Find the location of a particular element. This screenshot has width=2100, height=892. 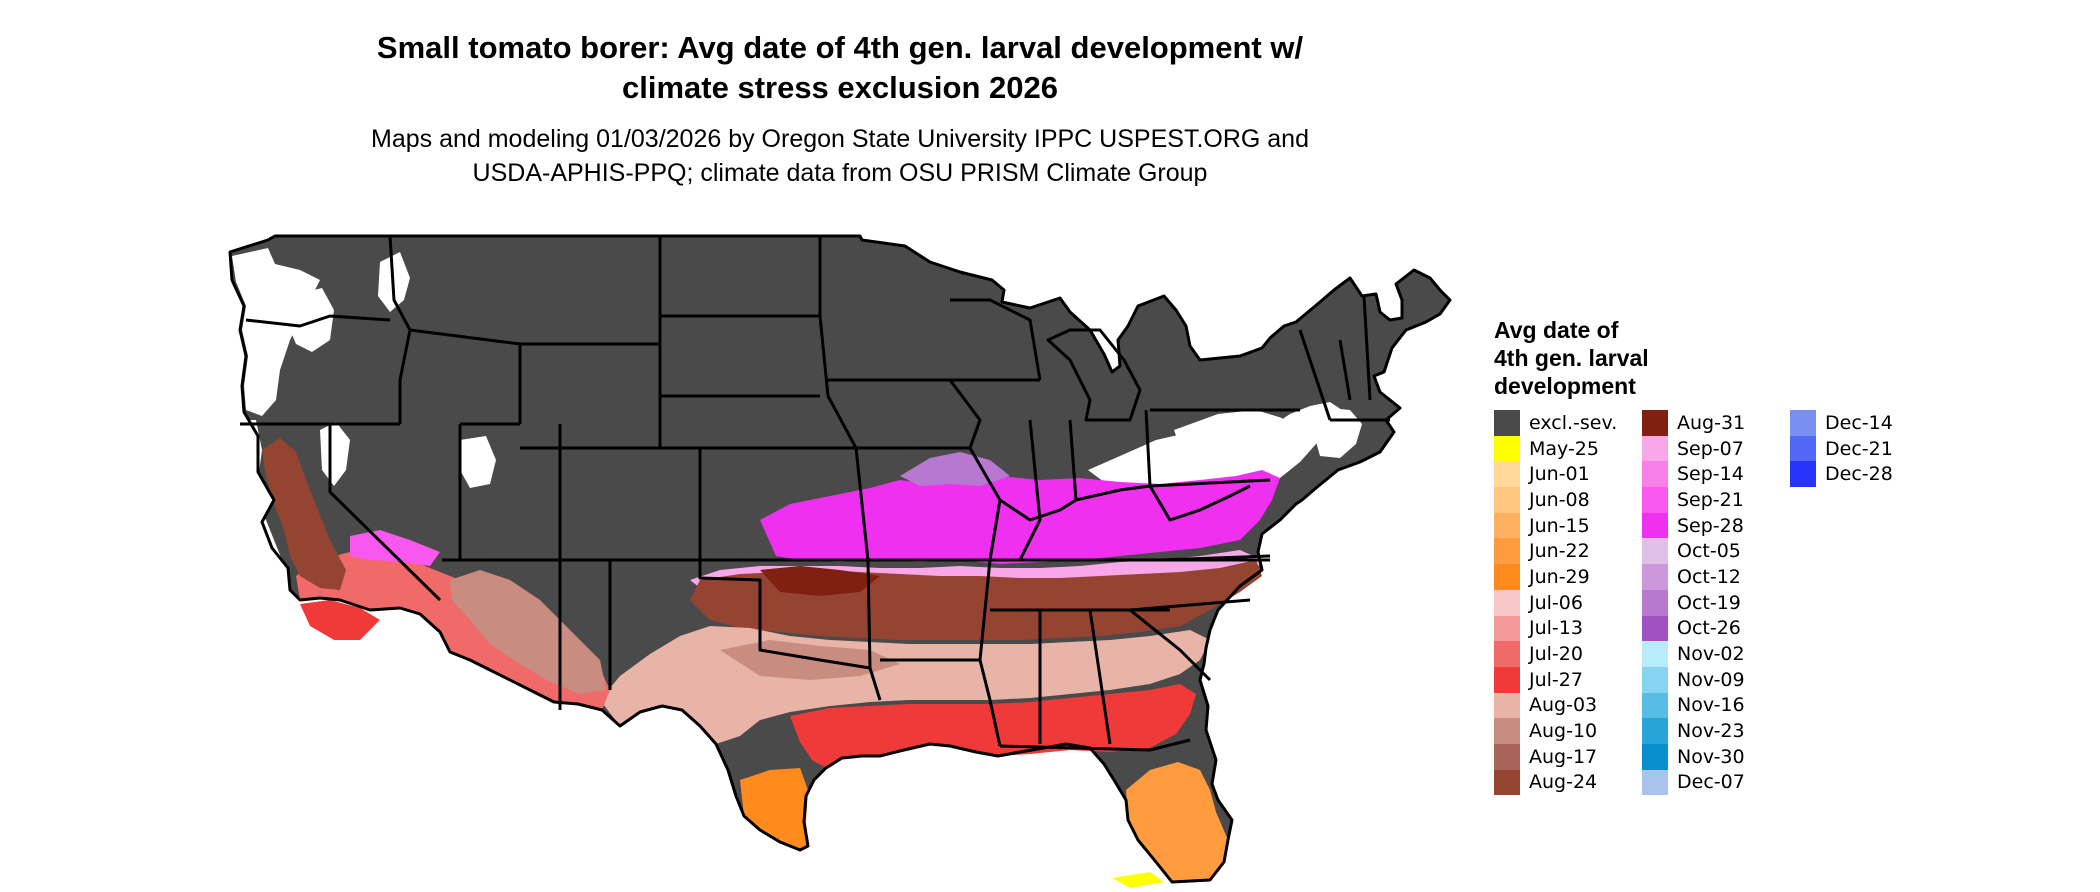

legend-item: Dec-28 is located at coordinates (1850, 474).